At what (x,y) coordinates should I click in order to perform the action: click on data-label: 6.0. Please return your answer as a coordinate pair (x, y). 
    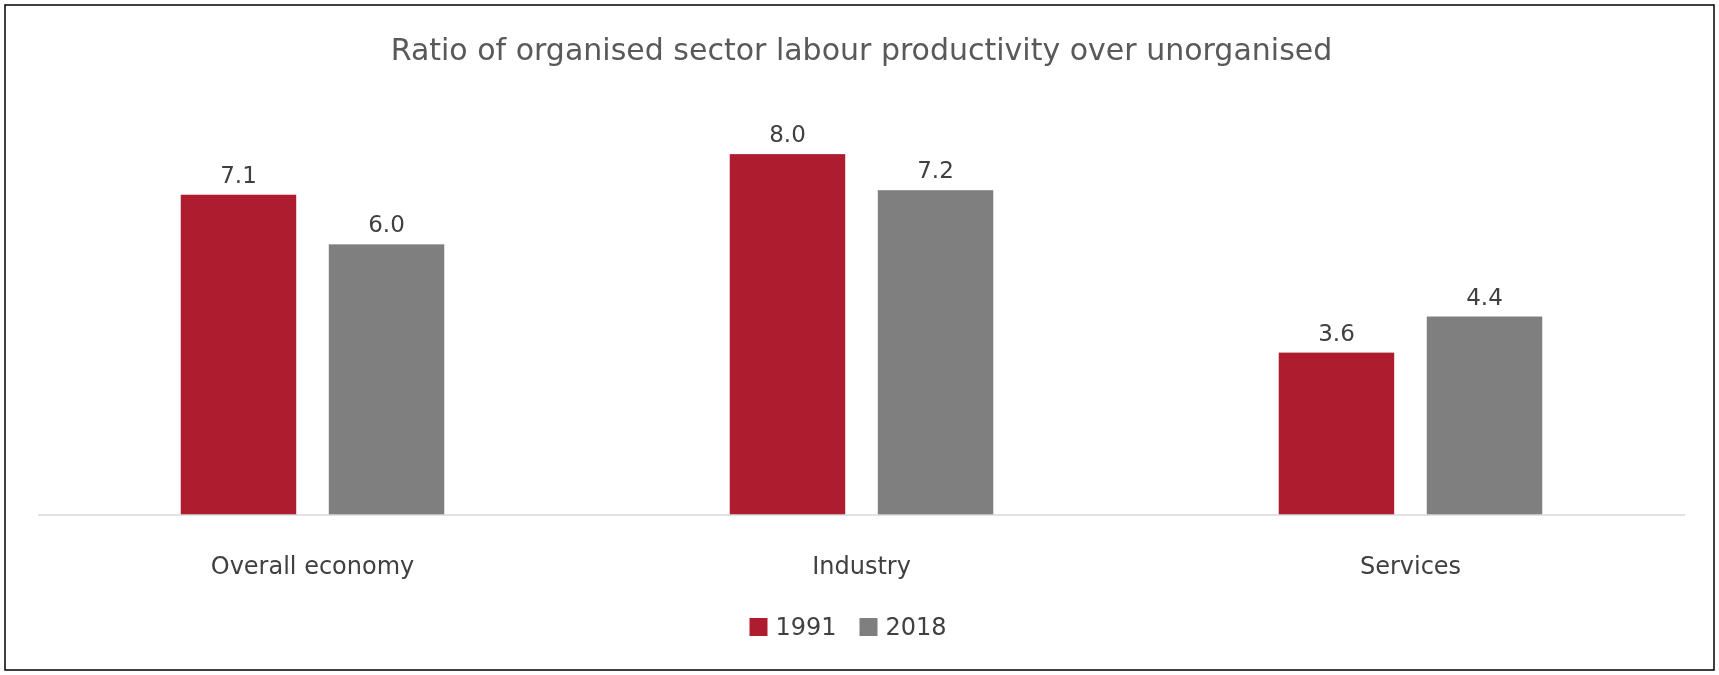
    Looking at the image, I should click on (386, 224).